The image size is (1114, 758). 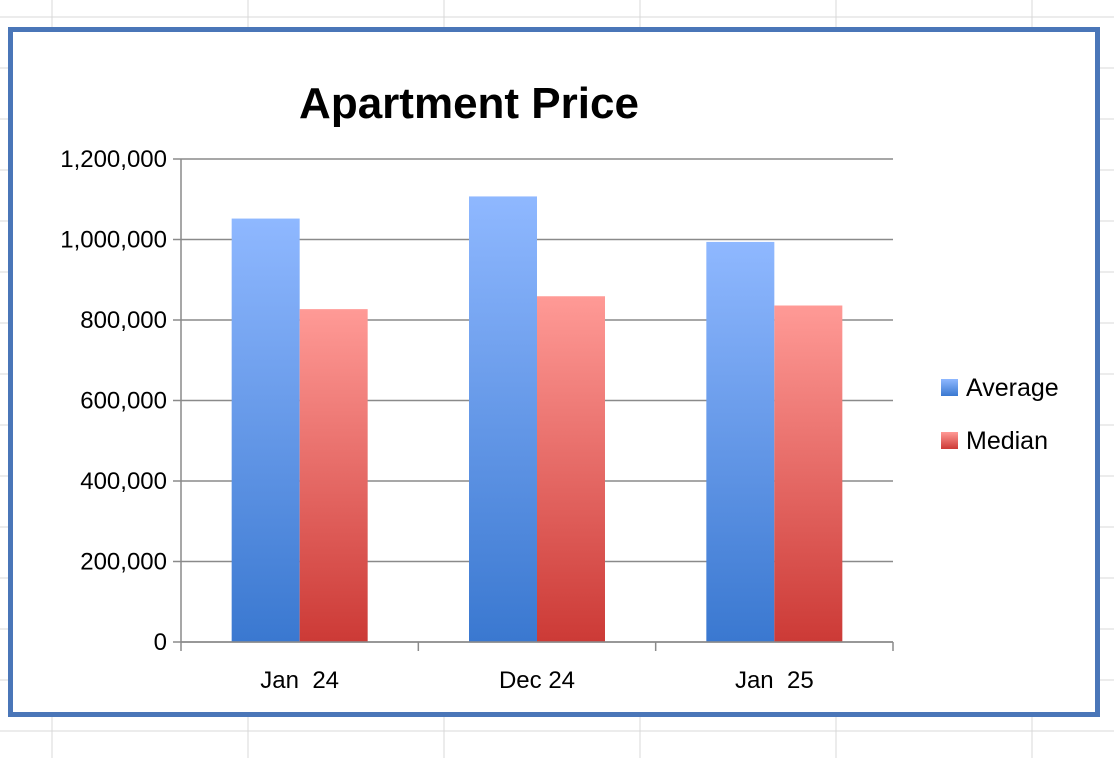 What do you see at coordinates (113, 240) in the screenshot?
I see `y-tick-label: 1,000,000` at bounding box center [113, 240].